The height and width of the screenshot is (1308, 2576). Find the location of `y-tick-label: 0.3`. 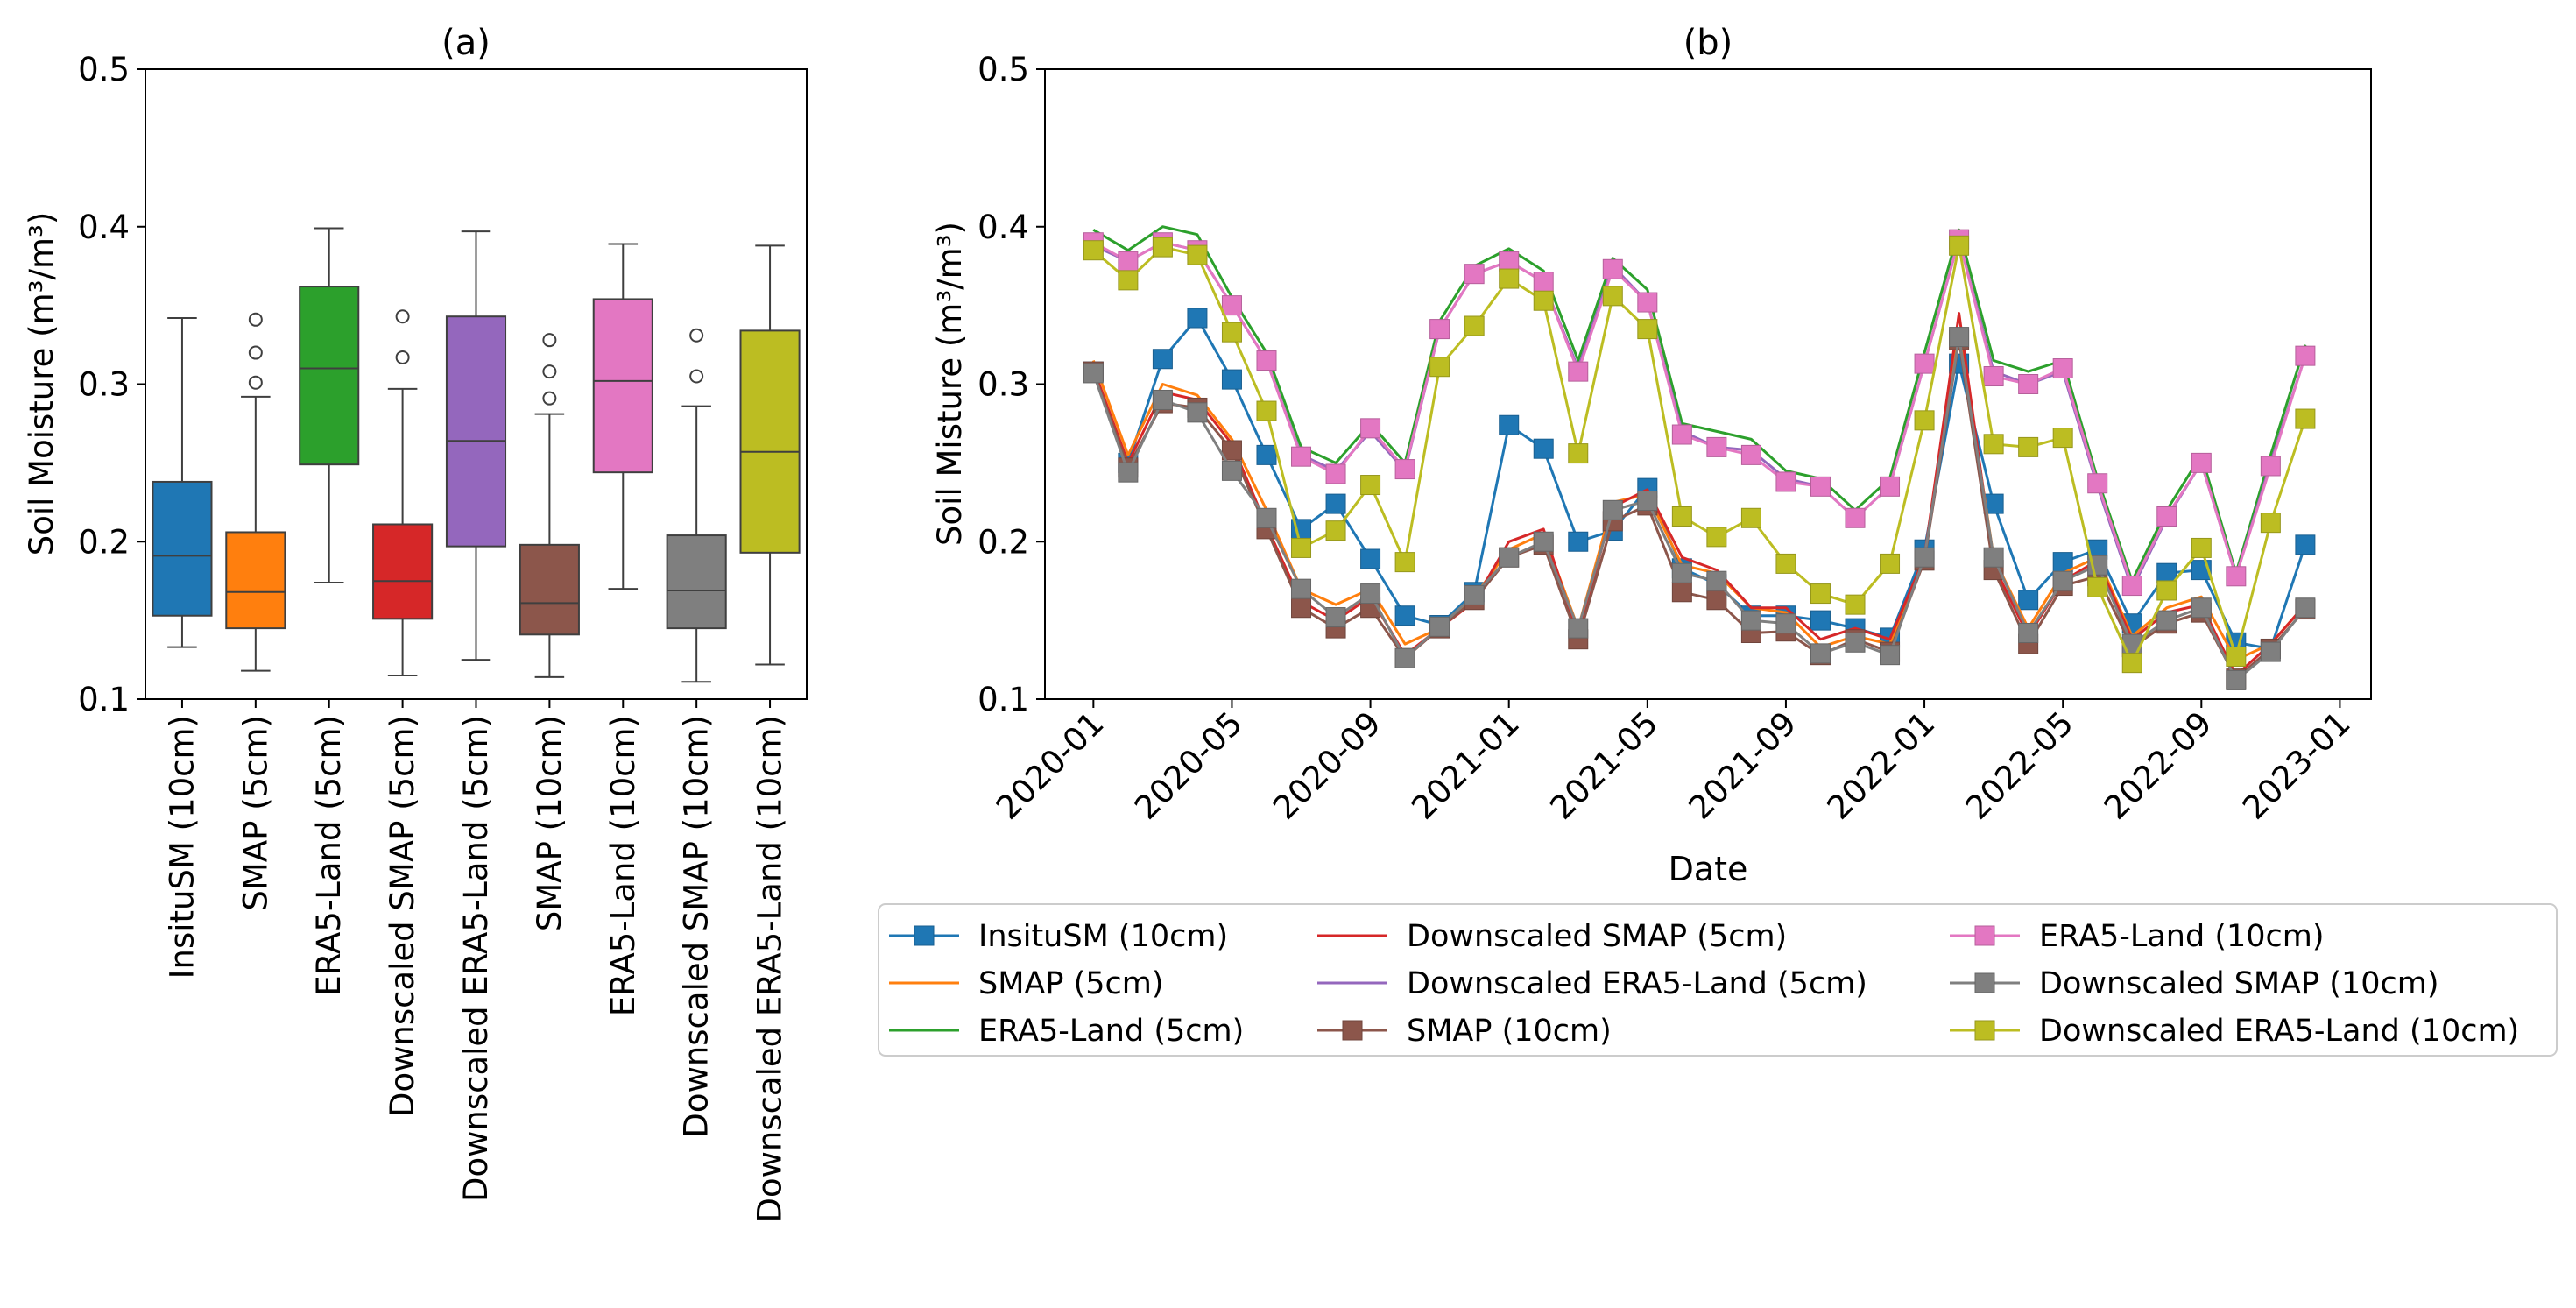

y-tick-label: 0.3 is located at coordinates (1003, 385).